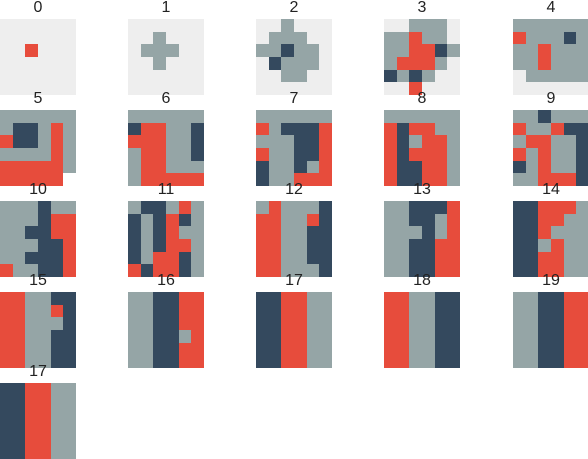 The width and height of the screenshot is (588, 459). What do you see at coordinates (166, 98) in the screenshot?
I see `panel-label: 6` at bounding box center [166, 98].